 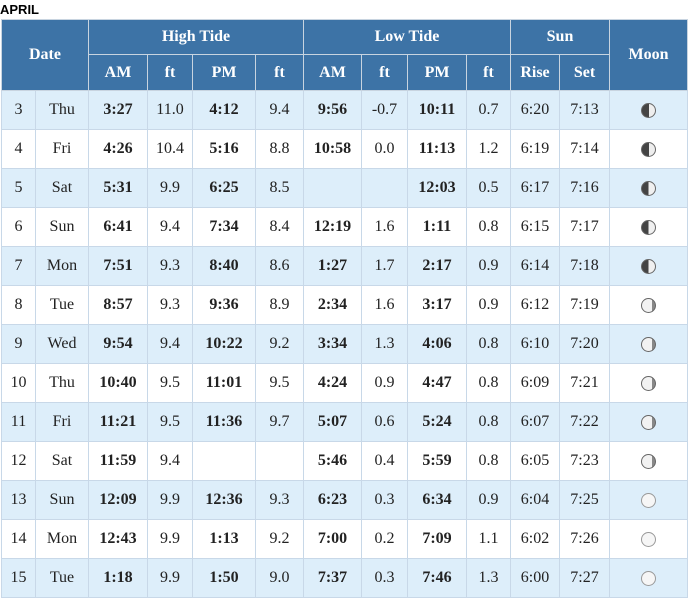 What do you see at coordinates (279, 500) in the screenshot?
I see `high-tide-pm-height: 9.3` at bounding box center [279, 500].